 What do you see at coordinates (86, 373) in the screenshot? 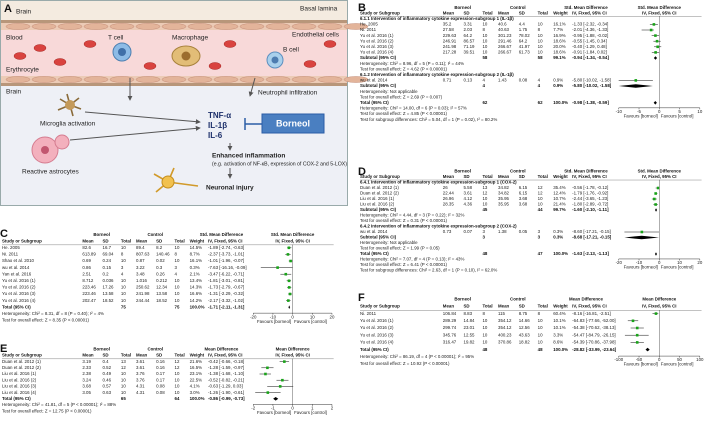
I see `cell: 2.38` at bounding box center [86, 373].